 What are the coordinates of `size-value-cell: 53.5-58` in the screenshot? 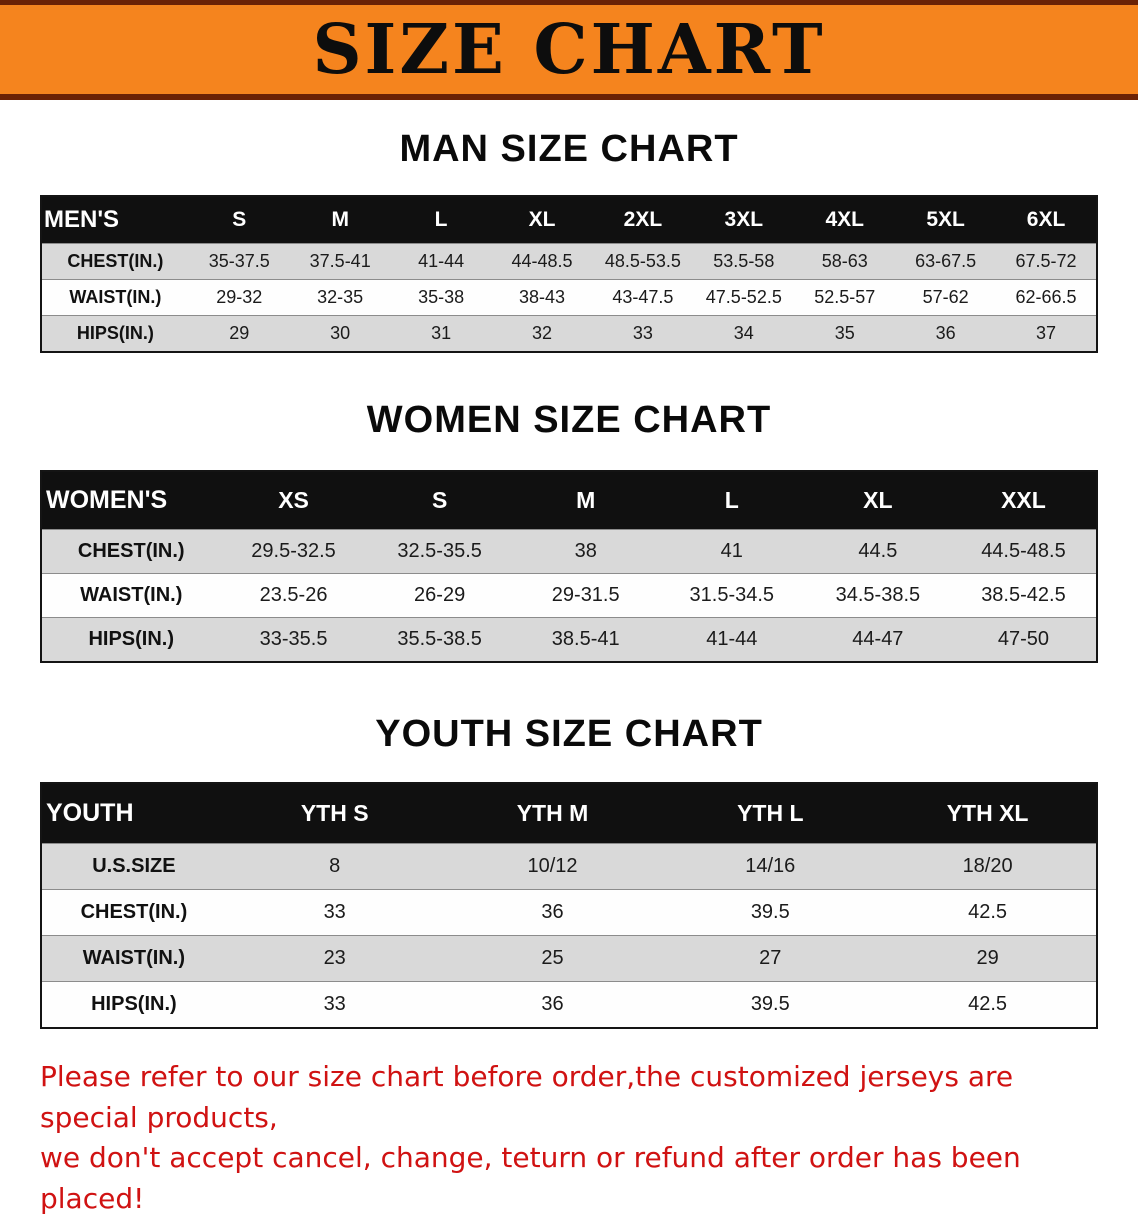 It's located at (744, 261).